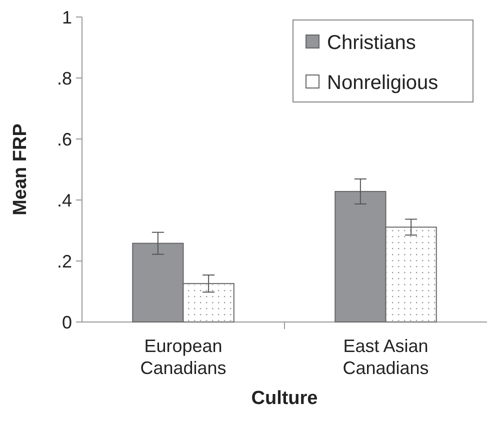 The image size is (488, 434). Describe the element at coordinates (64, 200) in the screenshot. I see `y-tick-label: .4` at that location.